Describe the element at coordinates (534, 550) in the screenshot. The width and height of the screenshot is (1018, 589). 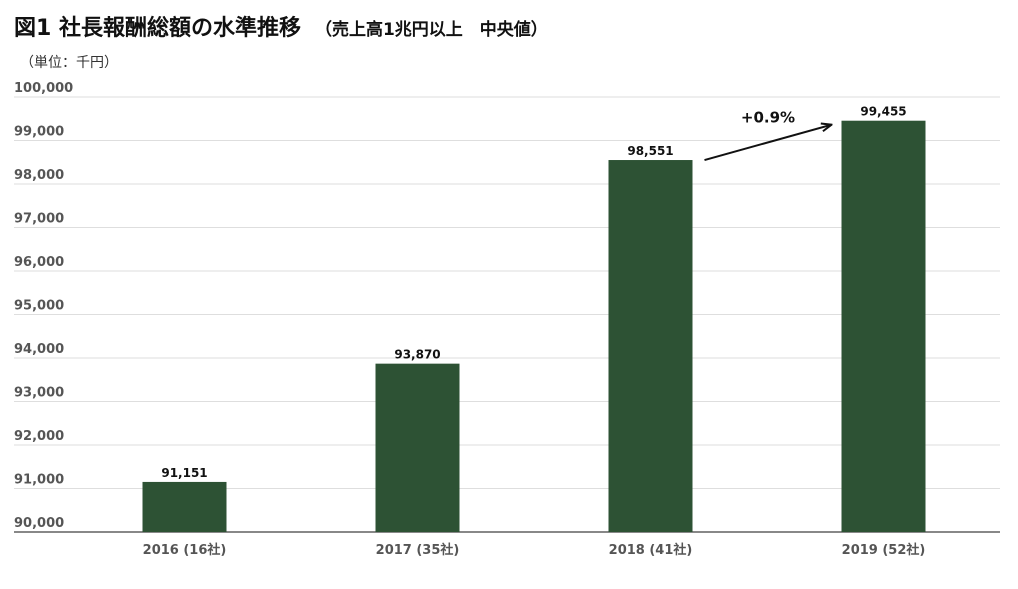
I see `x-axis-categories: 2016 (16社) 2017 (35社) 2018 (41社) 2019 (52社)` at that location.